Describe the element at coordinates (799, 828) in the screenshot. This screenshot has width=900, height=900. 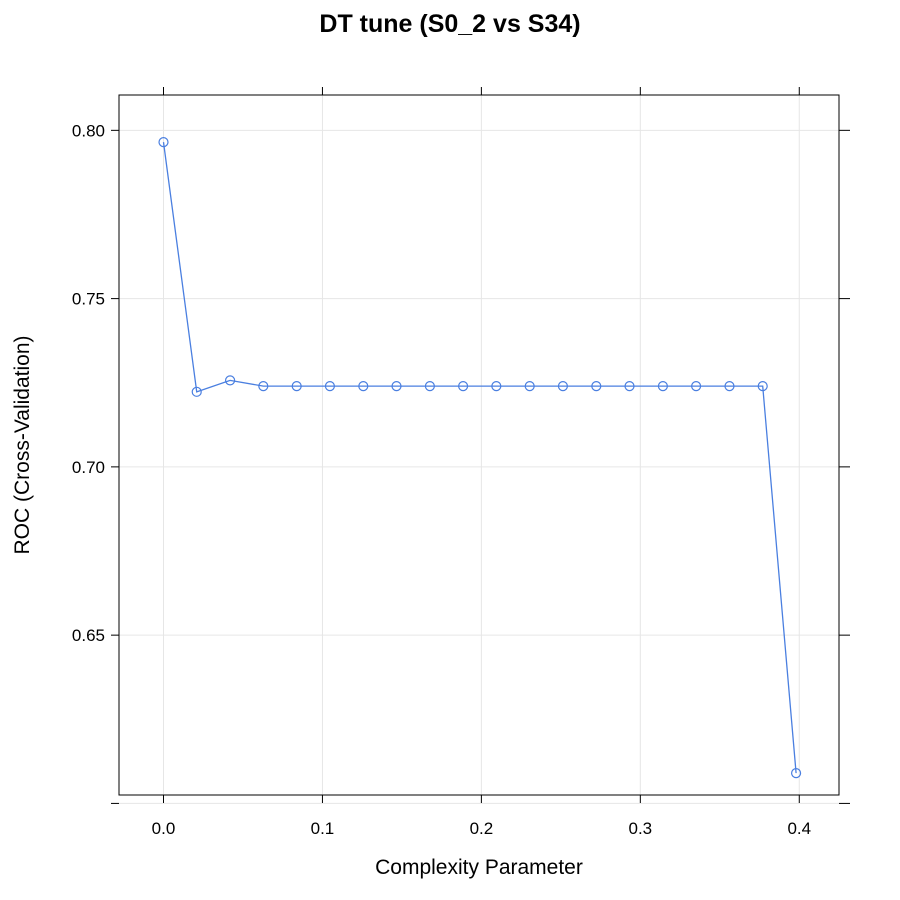
I see `x-tick-label: 0.4` at that location.